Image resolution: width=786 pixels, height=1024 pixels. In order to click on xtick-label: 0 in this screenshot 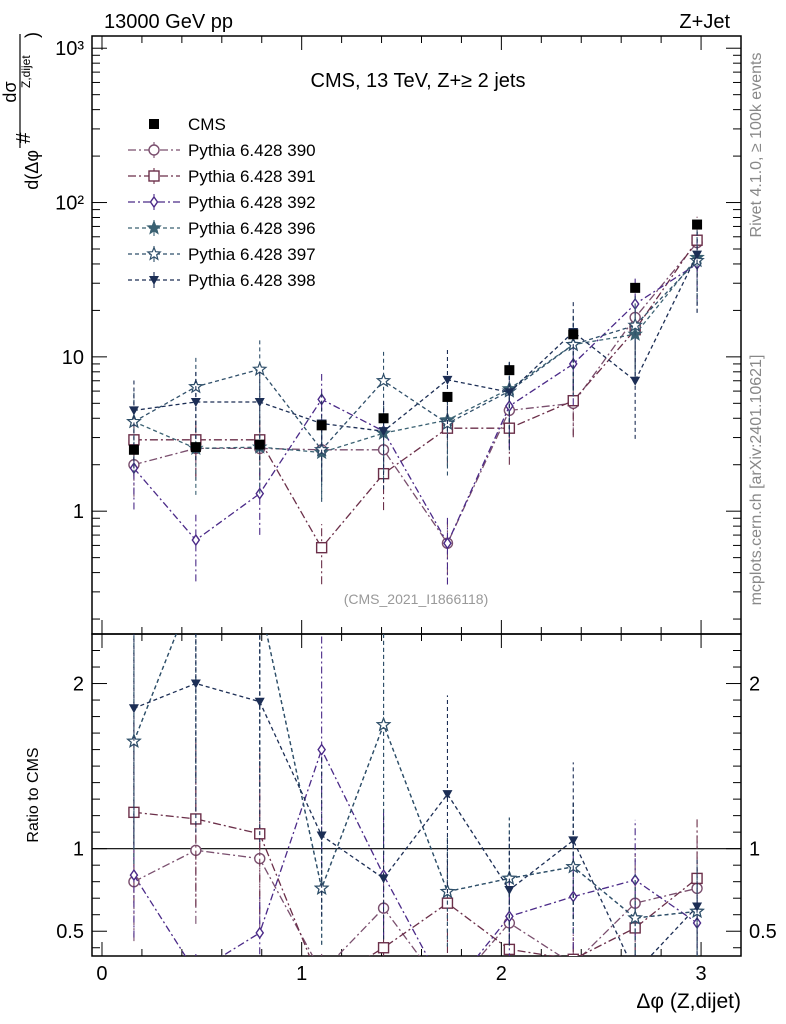, I will do `click(101, 974)`.